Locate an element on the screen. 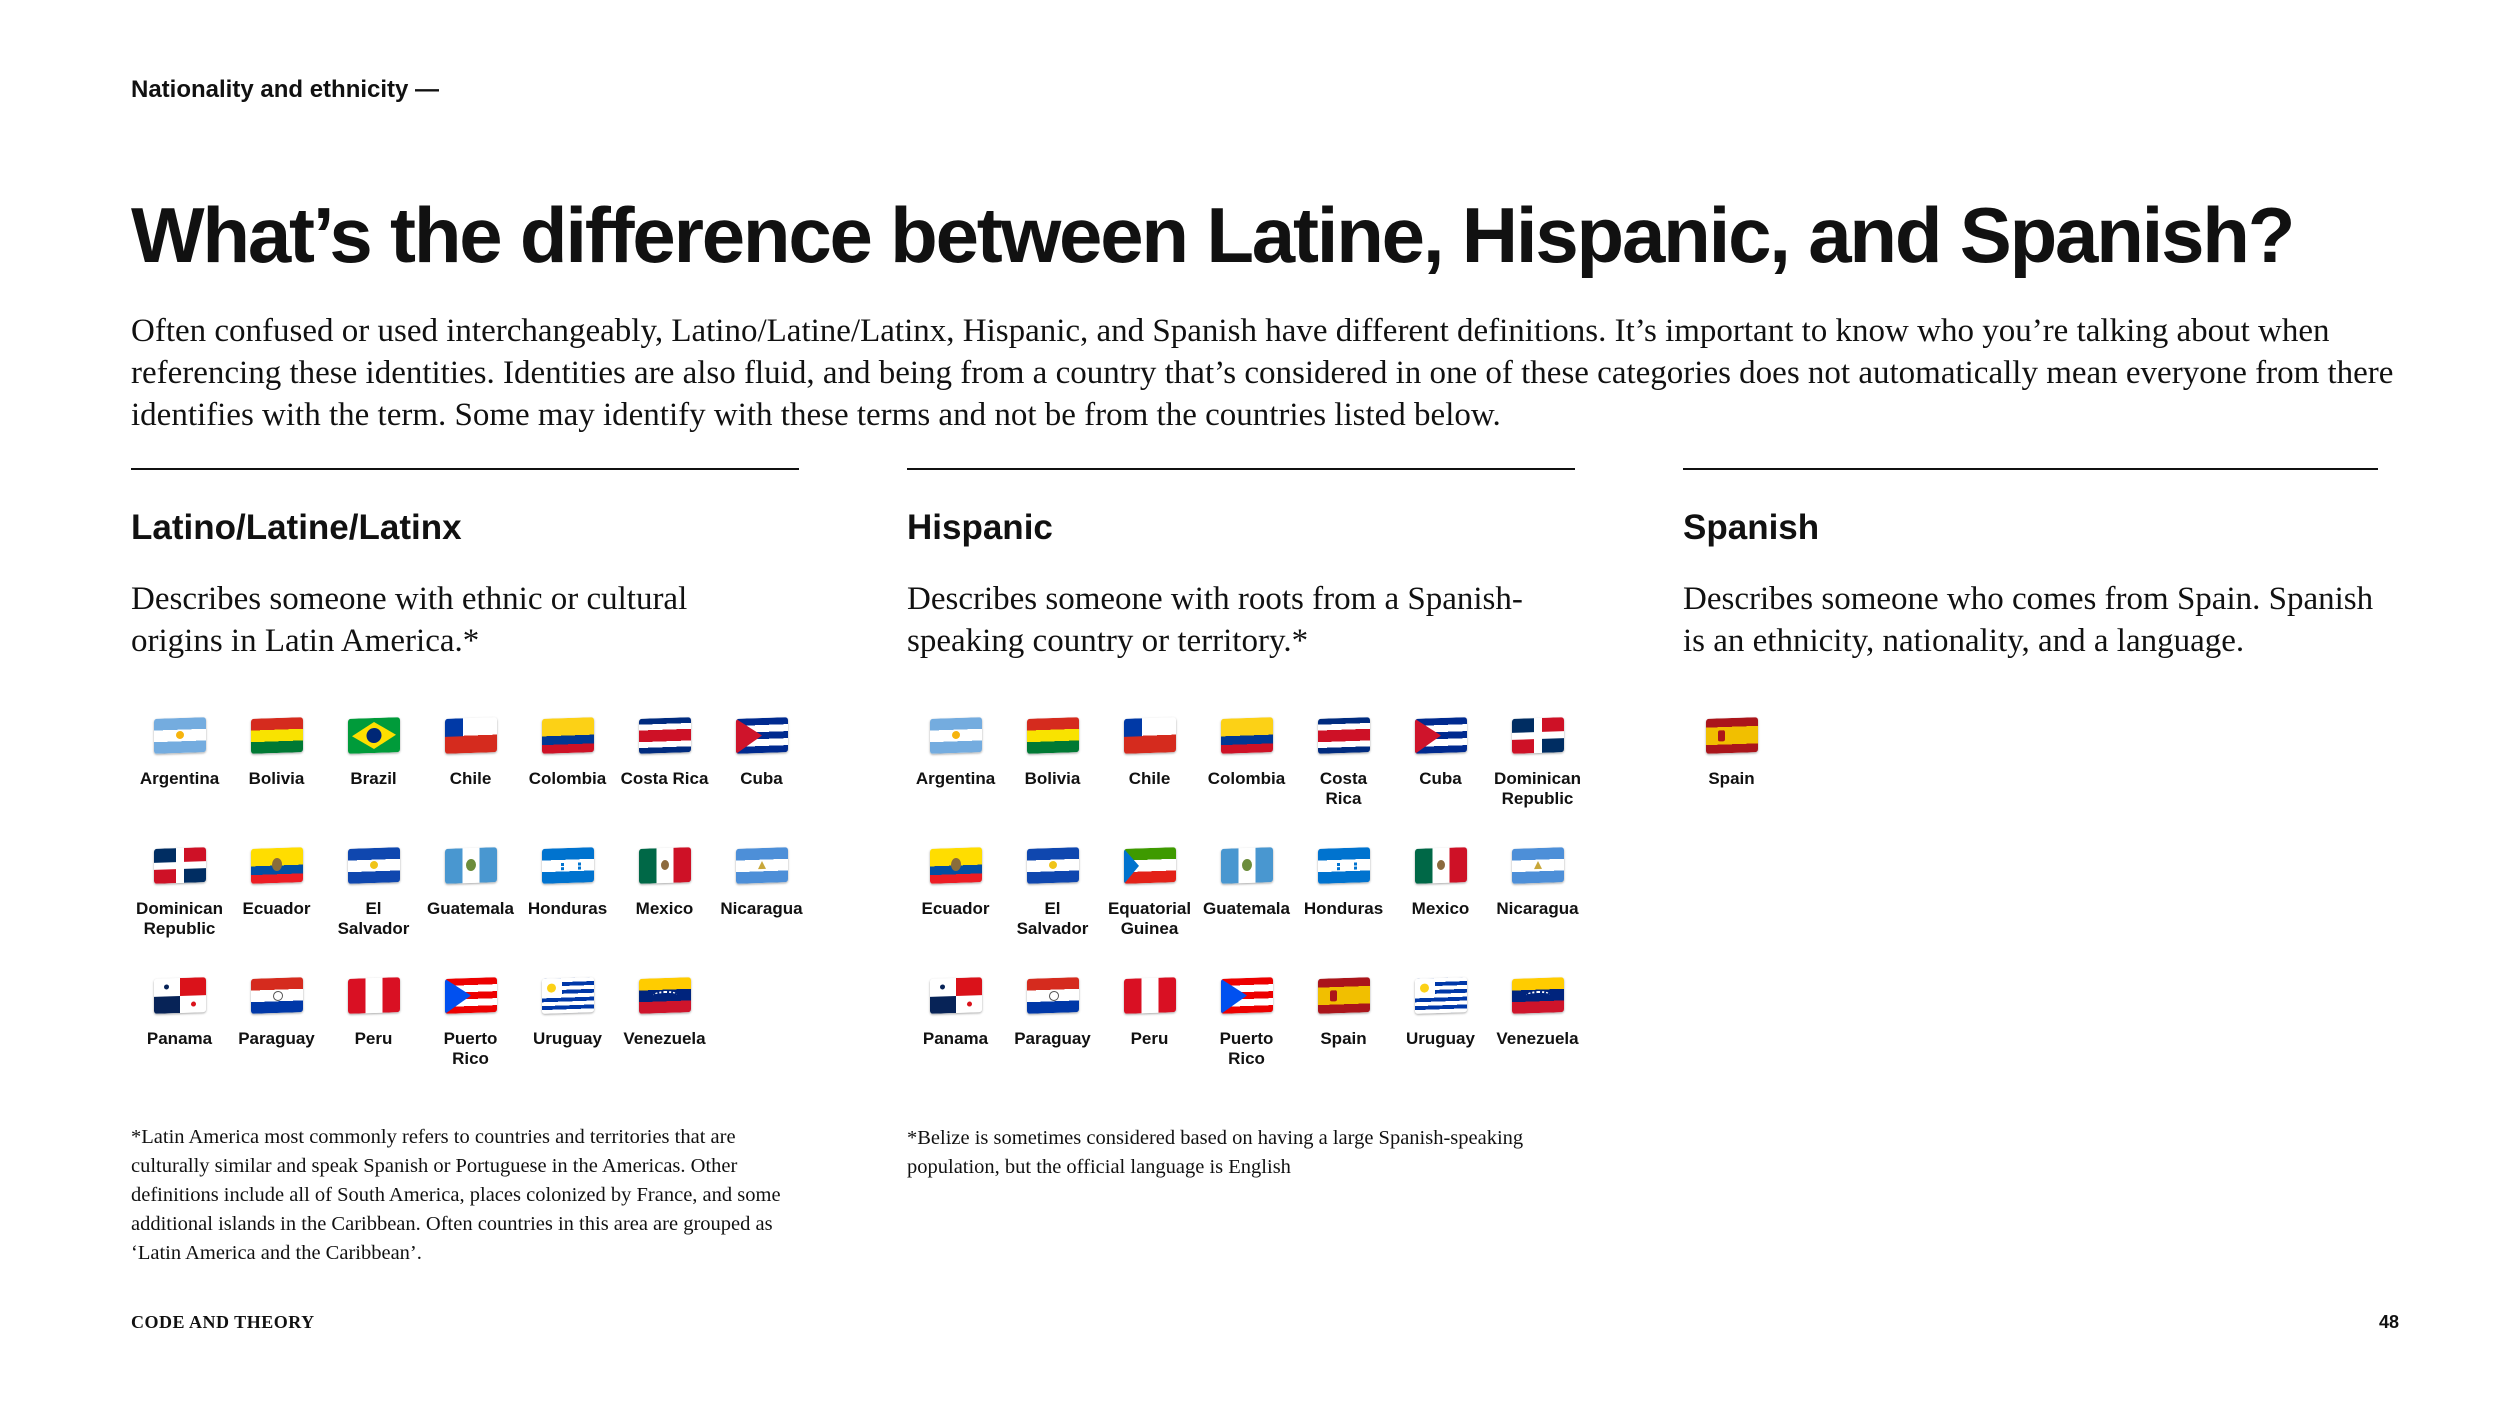 The image size is (2500, 1406). country-item: Venezuela is located at coordinates (664, 1042).